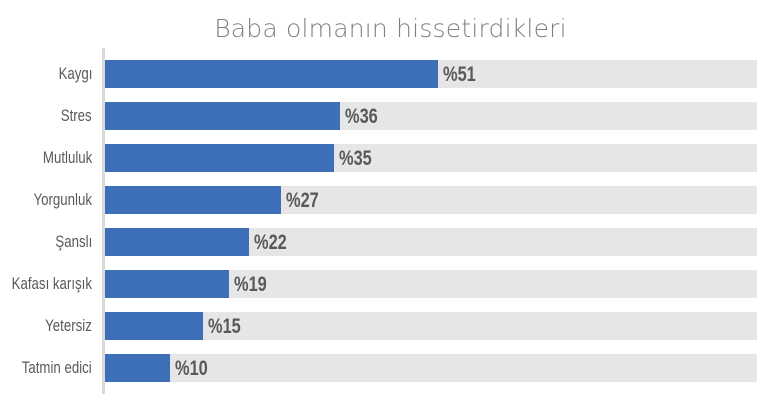 The width and height of the screenshot is (781, 401). Describe the element at coordinates (390, 158) in the screenshot. I see `bar-row: Mutluluk %35` at that location.